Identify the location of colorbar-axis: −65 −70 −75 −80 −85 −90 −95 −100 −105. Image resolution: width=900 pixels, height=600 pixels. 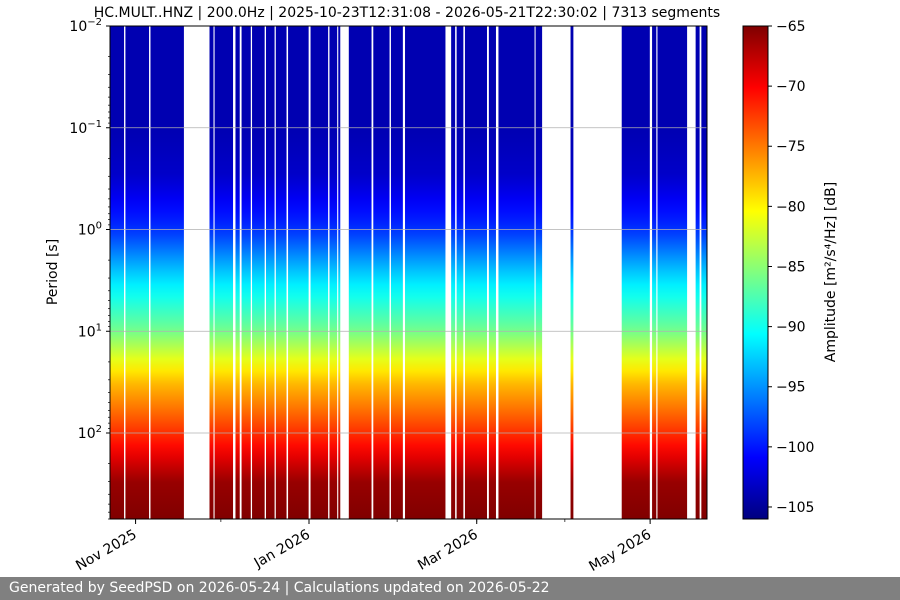
(791, 267).